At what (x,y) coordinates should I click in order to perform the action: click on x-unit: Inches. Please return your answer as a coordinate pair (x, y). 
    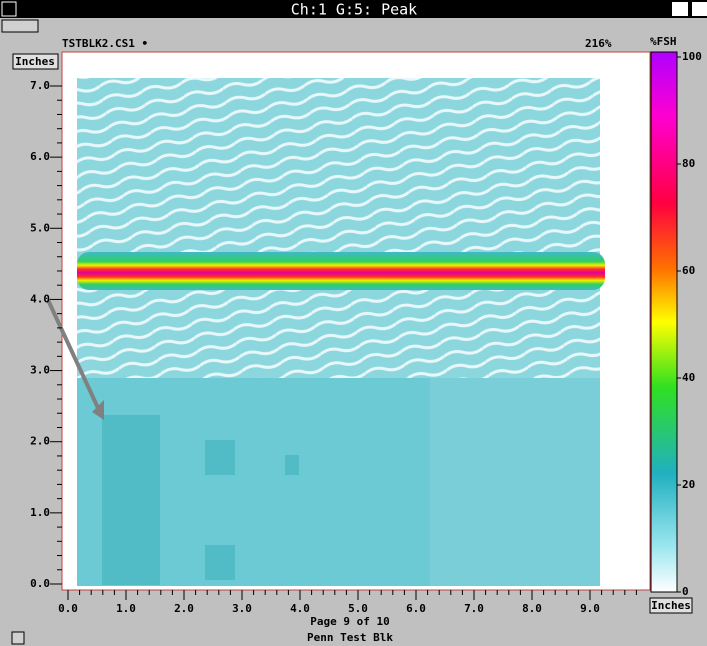
    Looking at the image, I should click on (671, 605).